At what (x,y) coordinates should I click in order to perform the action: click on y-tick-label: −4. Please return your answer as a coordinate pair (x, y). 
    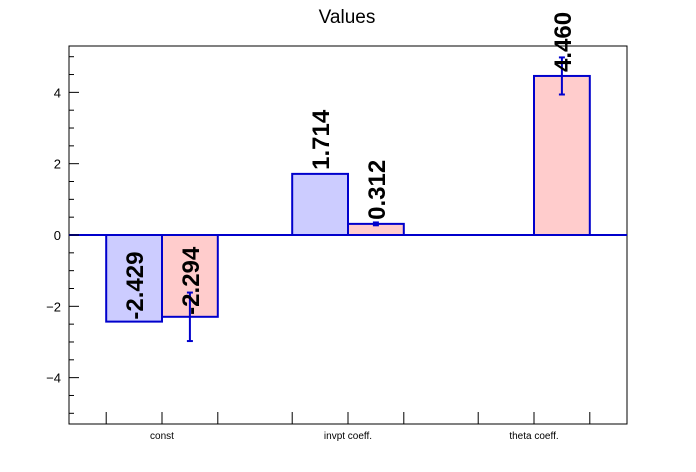
    Looking at the image, I should click on (53, 378).